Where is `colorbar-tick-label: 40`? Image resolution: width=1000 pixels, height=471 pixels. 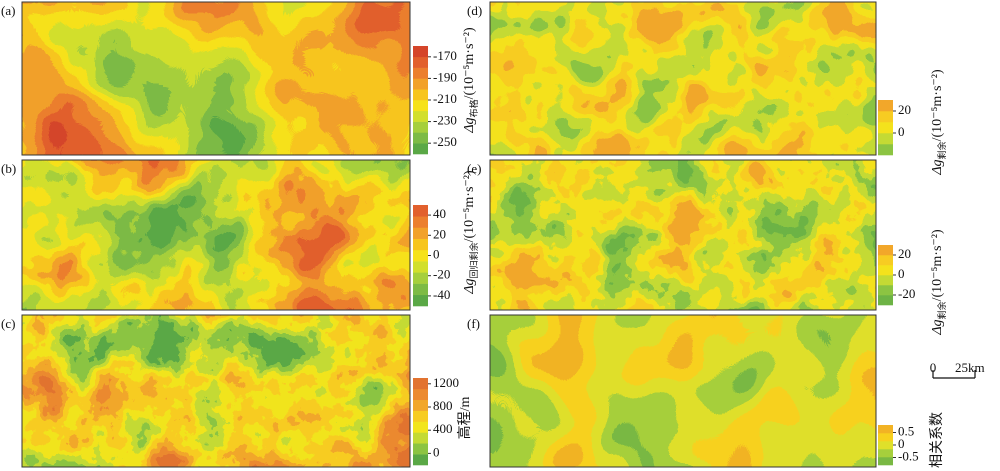
colorbar-tick-label: 40 is located at coordinates (439, 213).